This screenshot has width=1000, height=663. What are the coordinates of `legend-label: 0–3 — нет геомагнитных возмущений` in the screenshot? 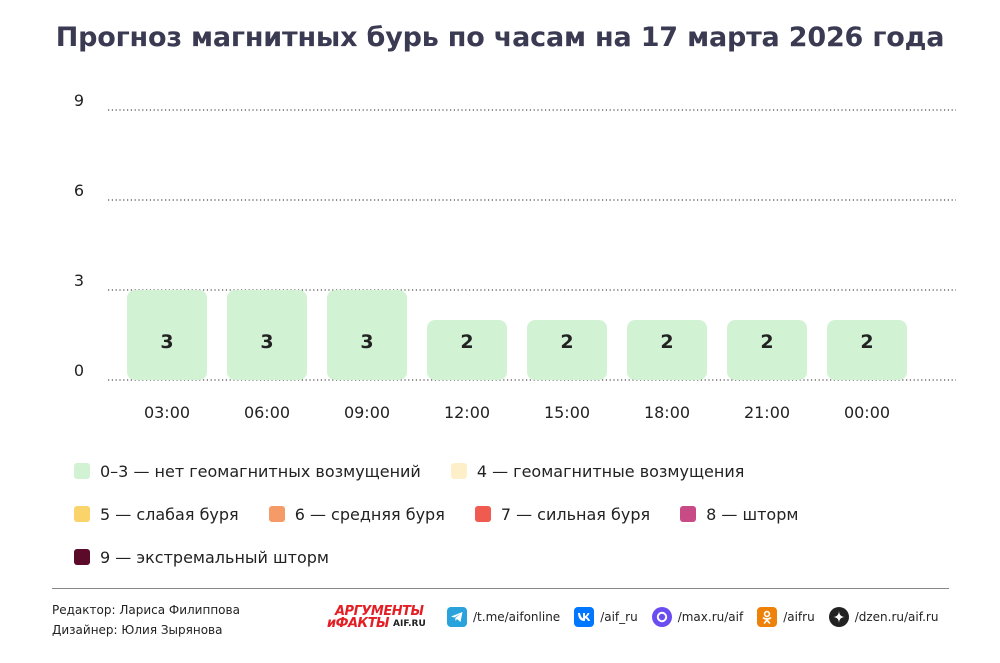 It's located at (260, 471).